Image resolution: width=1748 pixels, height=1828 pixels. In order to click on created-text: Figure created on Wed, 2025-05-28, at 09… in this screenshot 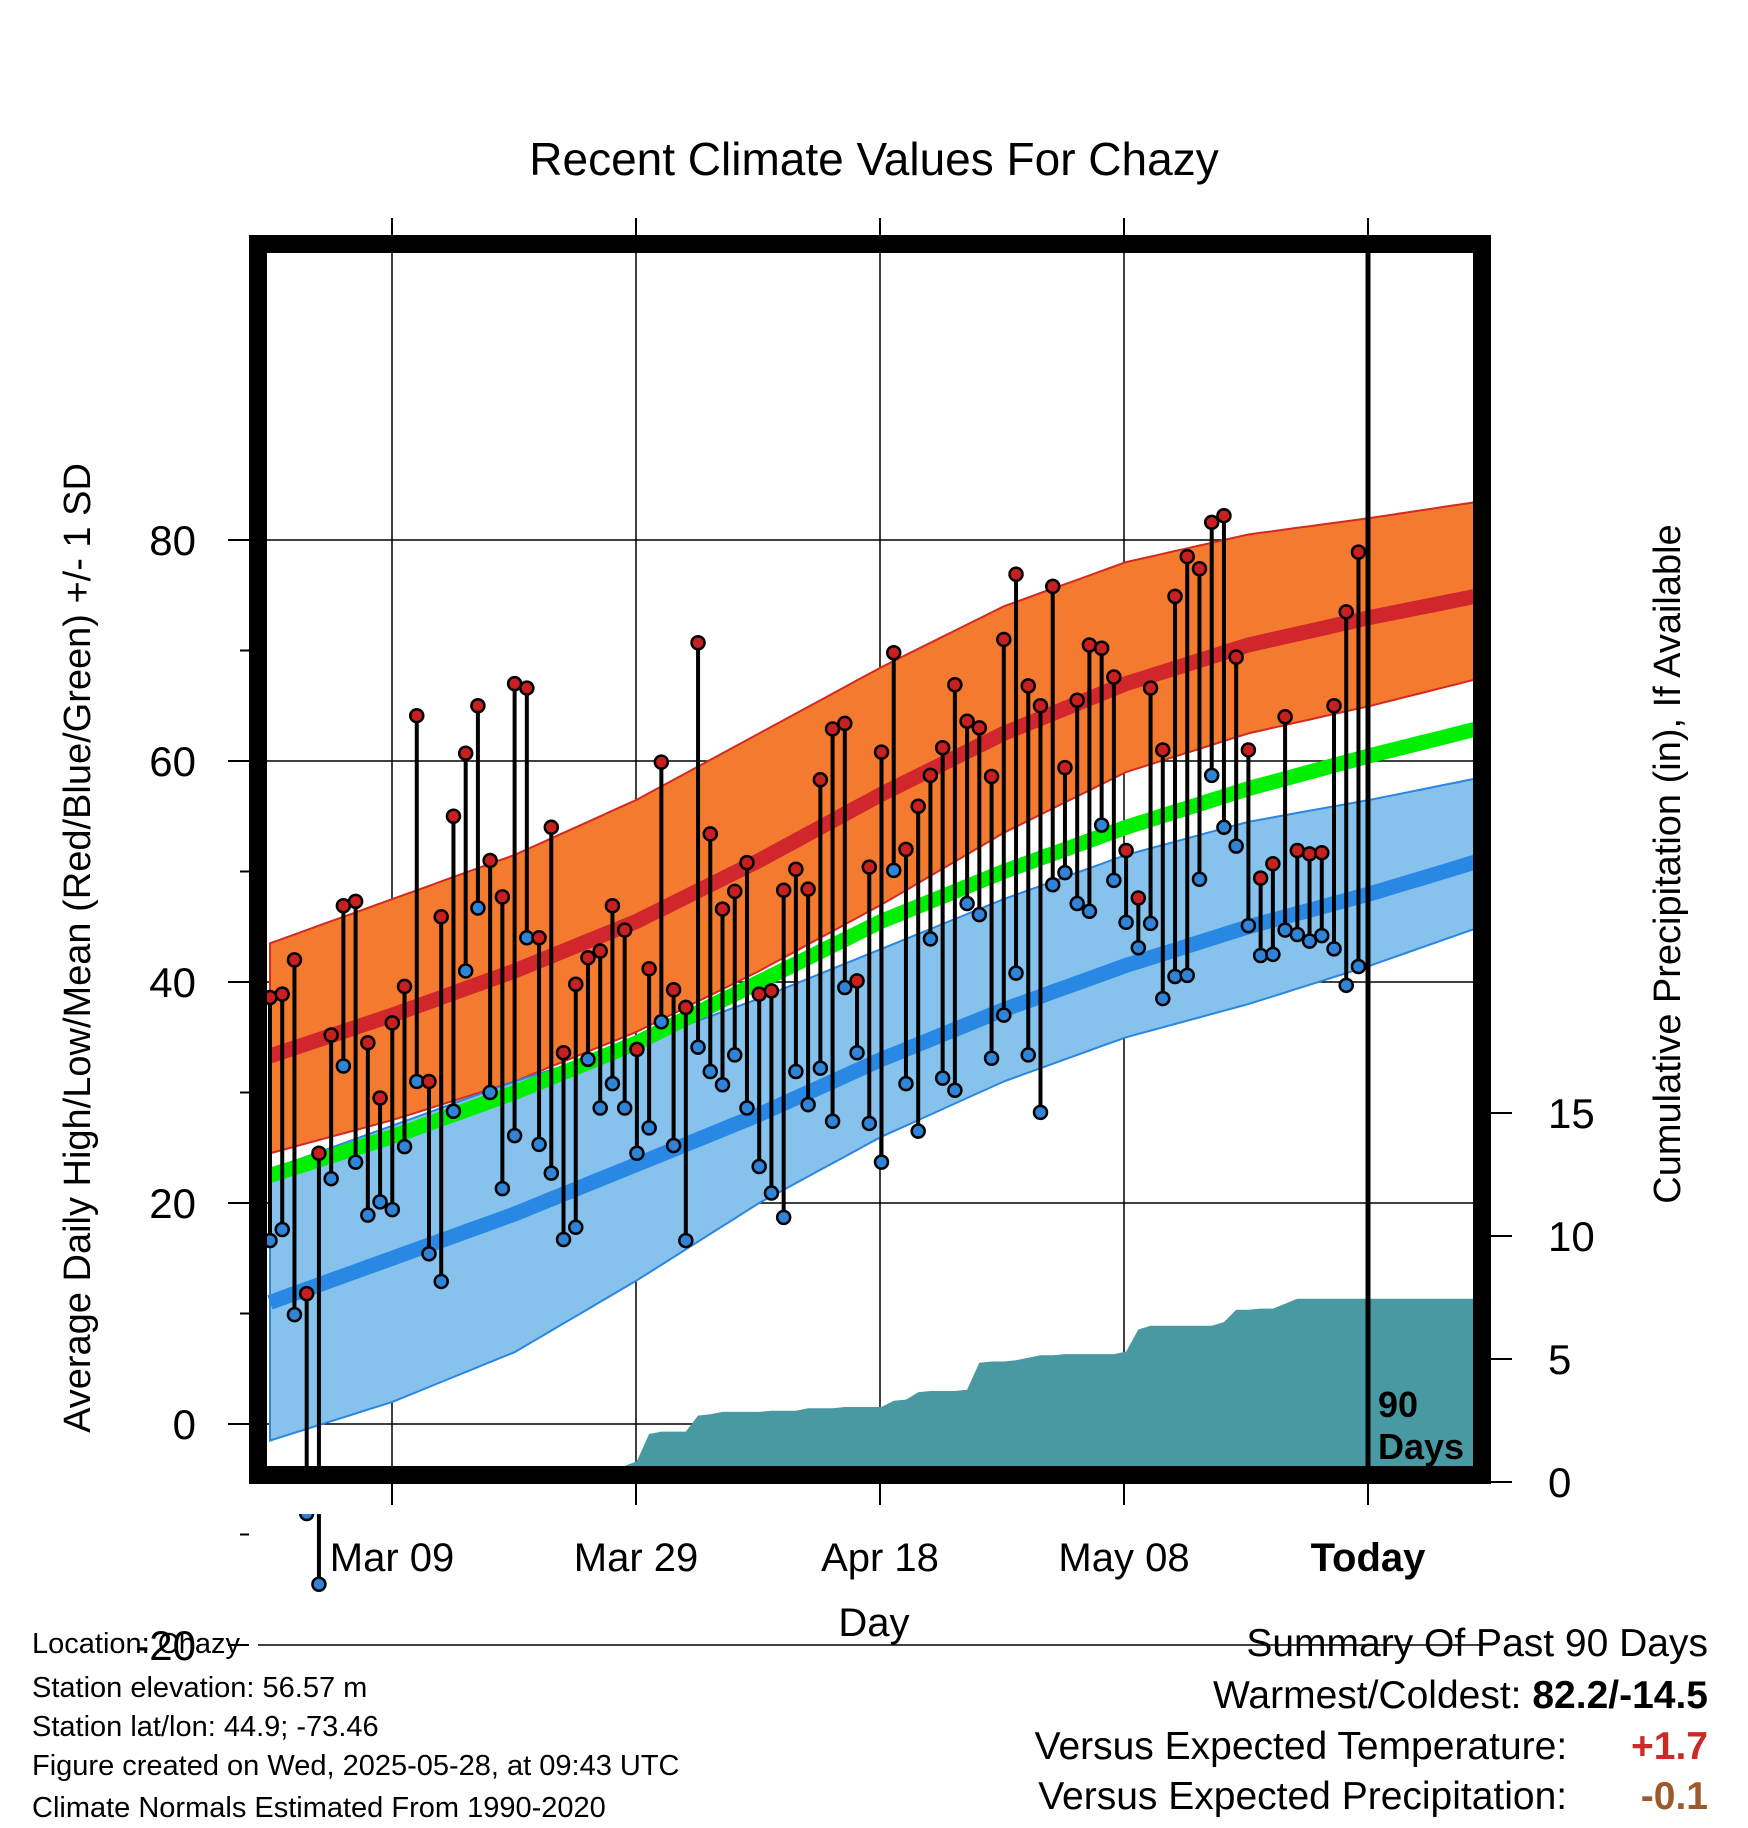, I will do `click(356, 1766)`.